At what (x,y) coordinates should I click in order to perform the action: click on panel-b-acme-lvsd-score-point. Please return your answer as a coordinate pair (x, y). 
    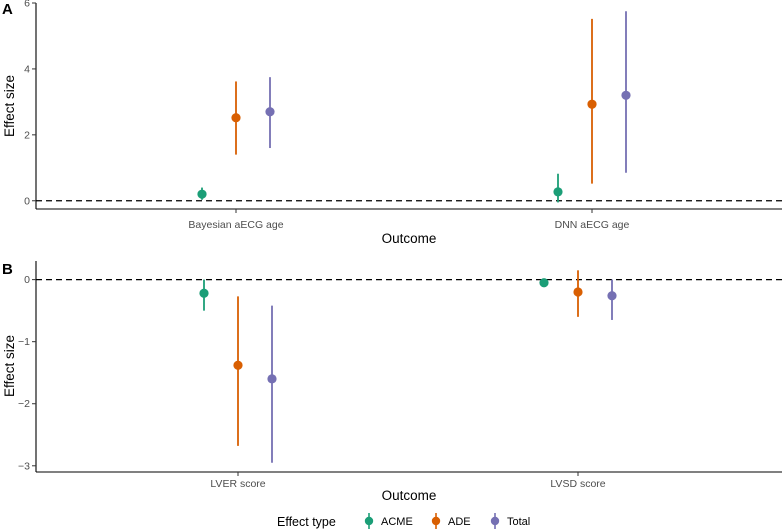
    Looking at the image, I should click on (544, 283).